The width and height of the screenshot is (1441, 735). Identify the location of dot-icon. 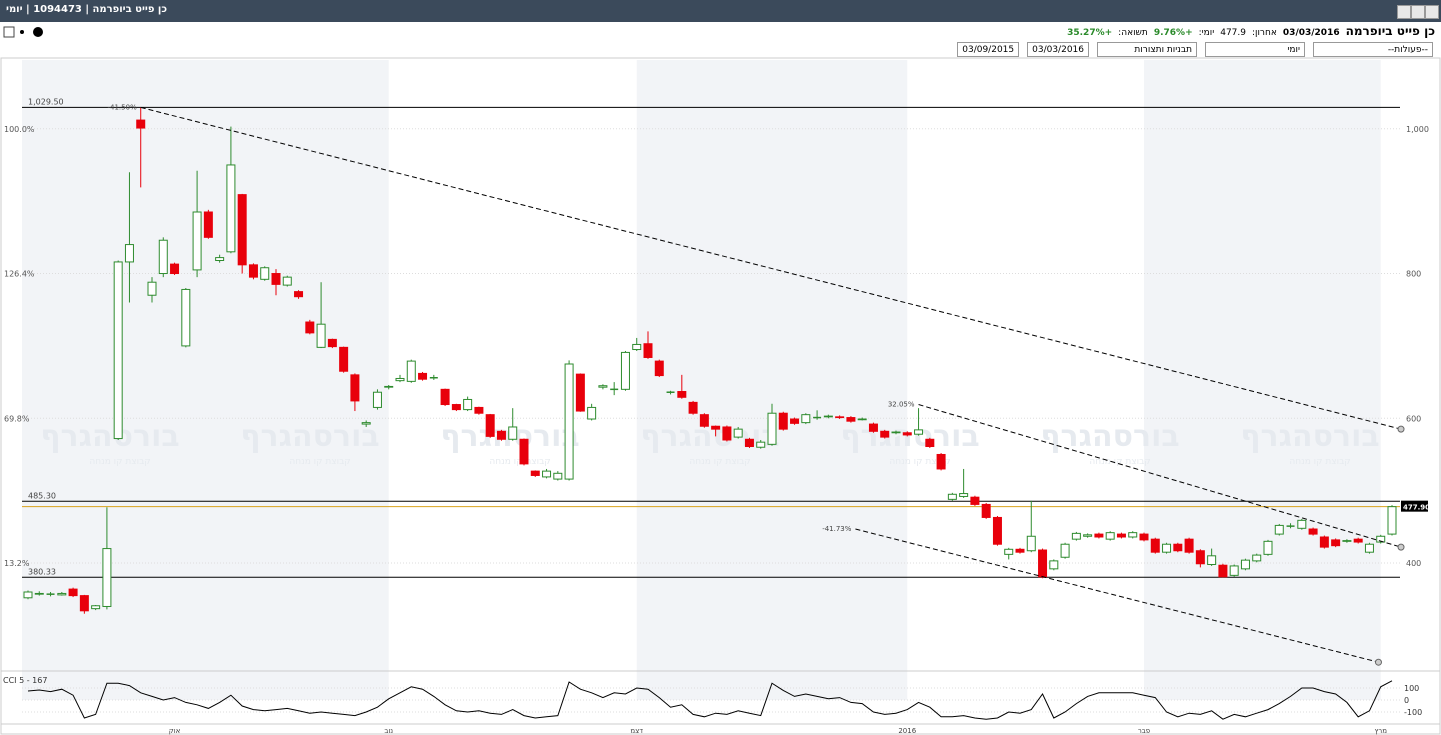
(38, 32).